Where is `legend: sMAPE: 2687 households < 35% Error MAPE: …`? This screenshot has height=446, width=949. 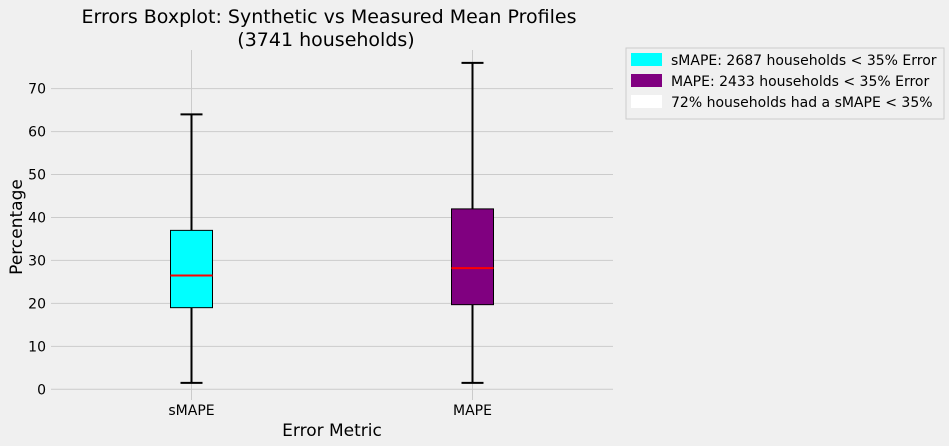
legend: sMAPE: 2687 households < 35% Error MAPE: … is located at coordinates (785, 83).